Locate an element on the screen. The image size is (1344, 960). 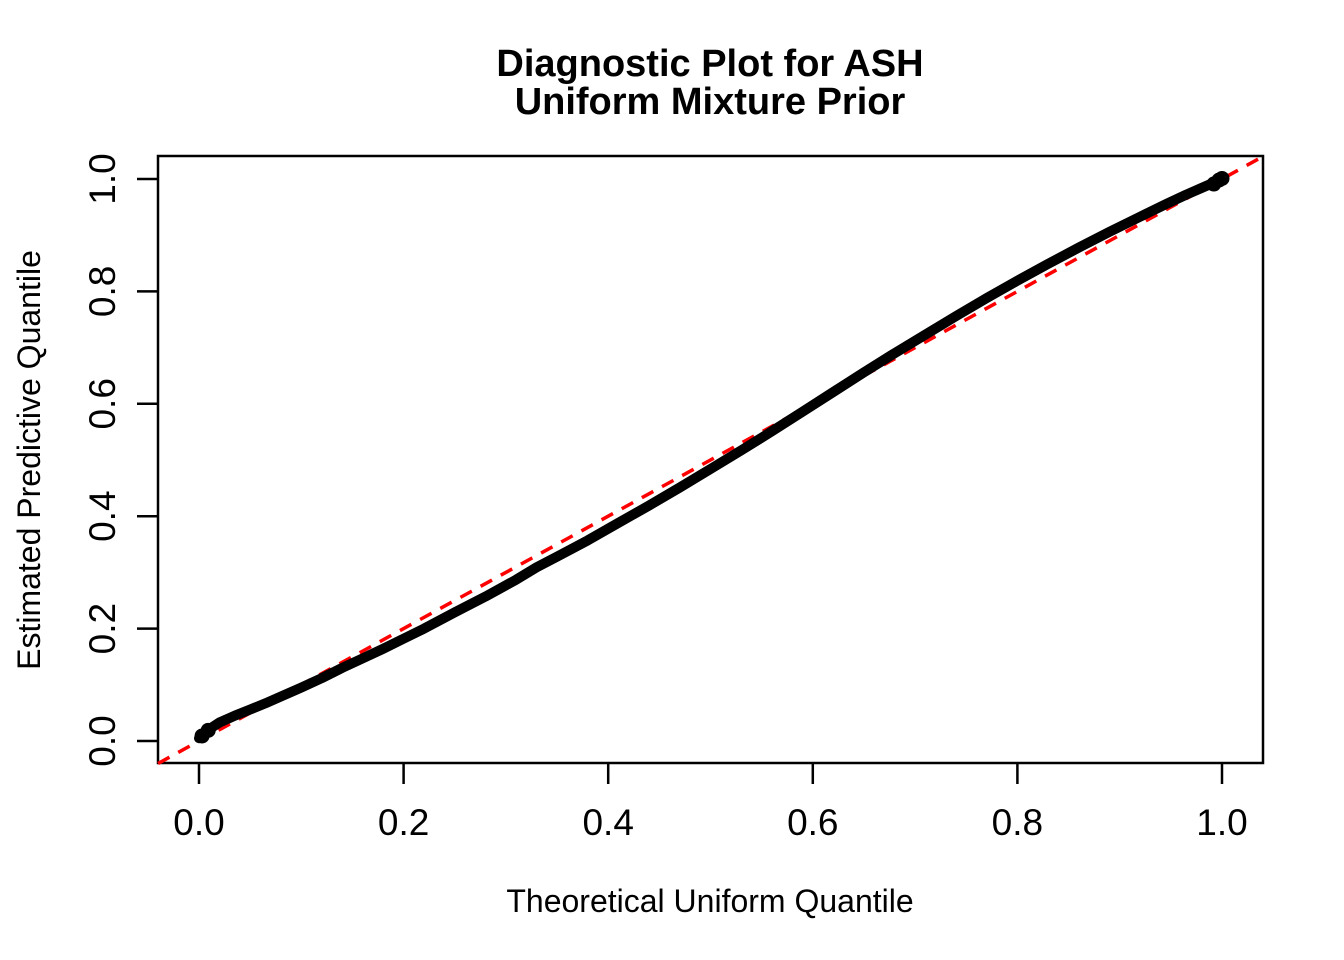
plot-title-line-1: Diagnostic Plot for ASH is located at coordinates (709, 64).